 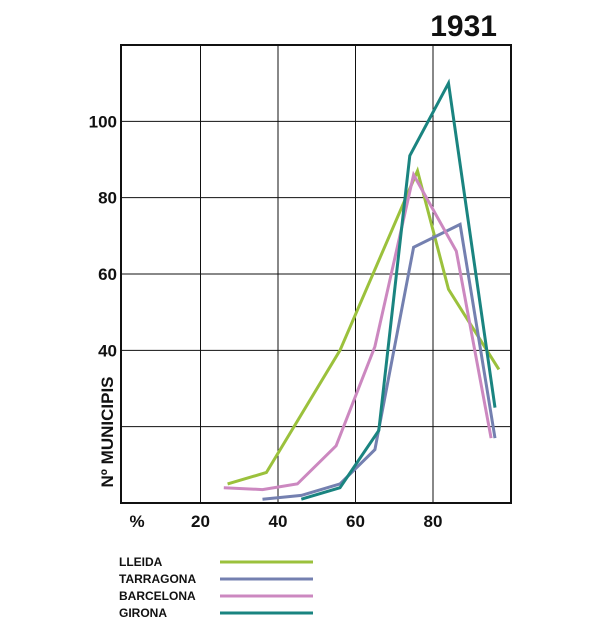 What do you see at coordinates (107, 274) in the screenshot?
I see `y-tick-label: 60` at bounding box center [107, 274].